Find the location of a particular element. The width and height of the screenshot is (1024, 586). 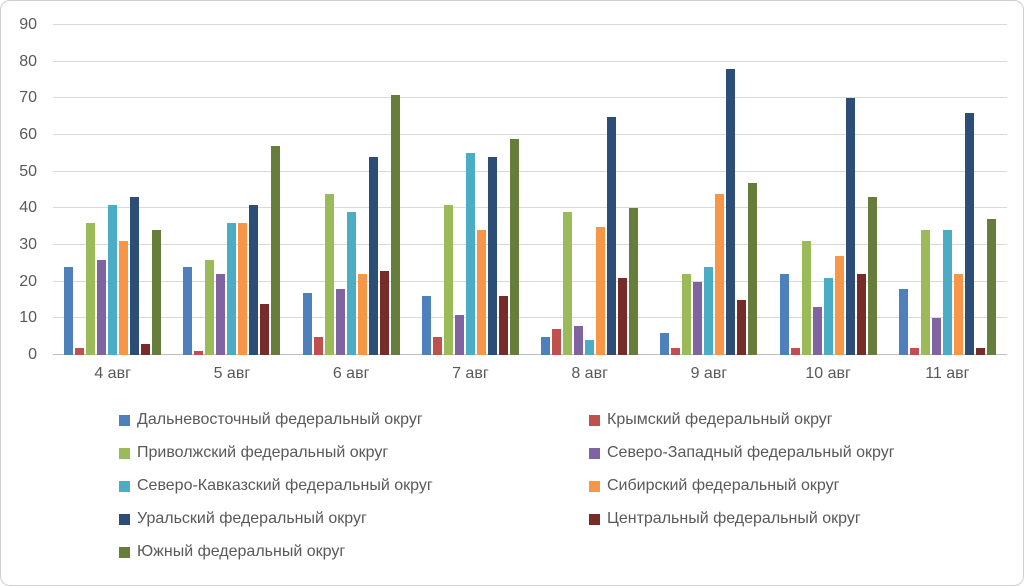

bar-group-8-авг is located at coordinates (589, 190).